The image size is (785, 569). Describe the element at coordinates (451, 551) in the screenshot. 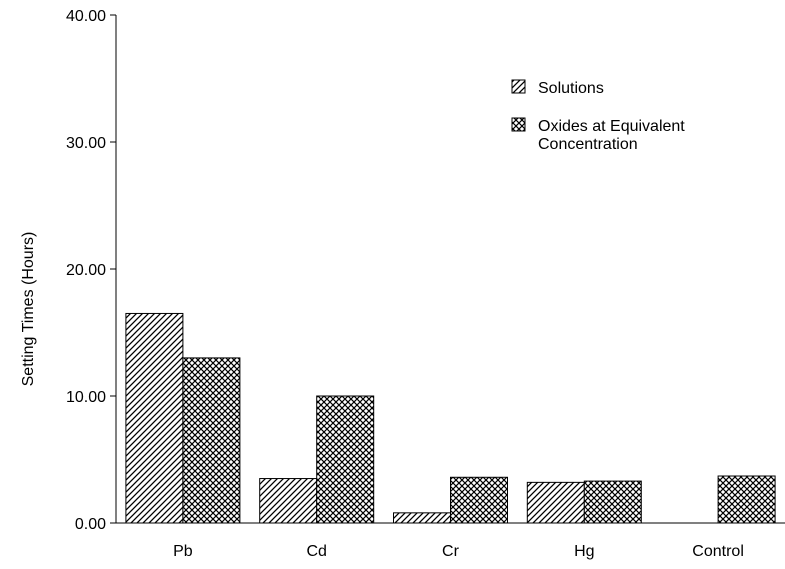

I see `x-tick-label: Cr` at that location.